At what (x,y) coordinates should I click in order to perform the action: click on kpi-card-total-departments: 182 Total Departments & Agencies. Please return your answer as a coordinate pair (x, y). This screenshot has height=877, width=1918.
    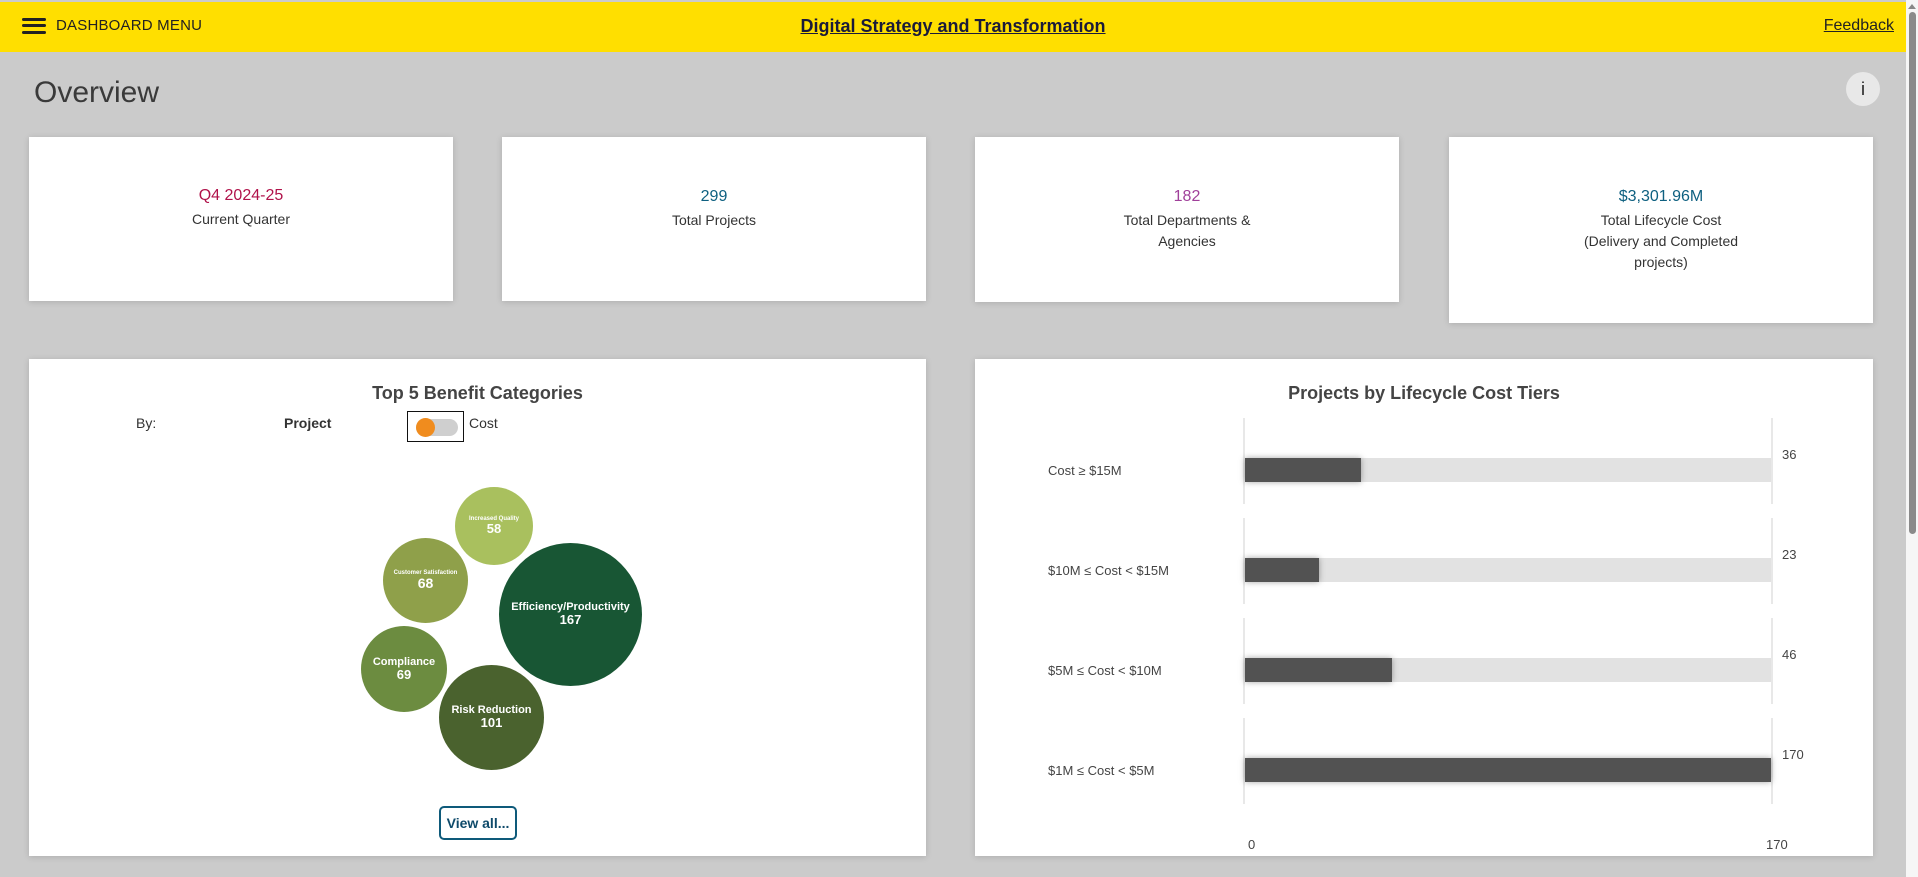
    Looking at the image, I should click on (1187, 219).